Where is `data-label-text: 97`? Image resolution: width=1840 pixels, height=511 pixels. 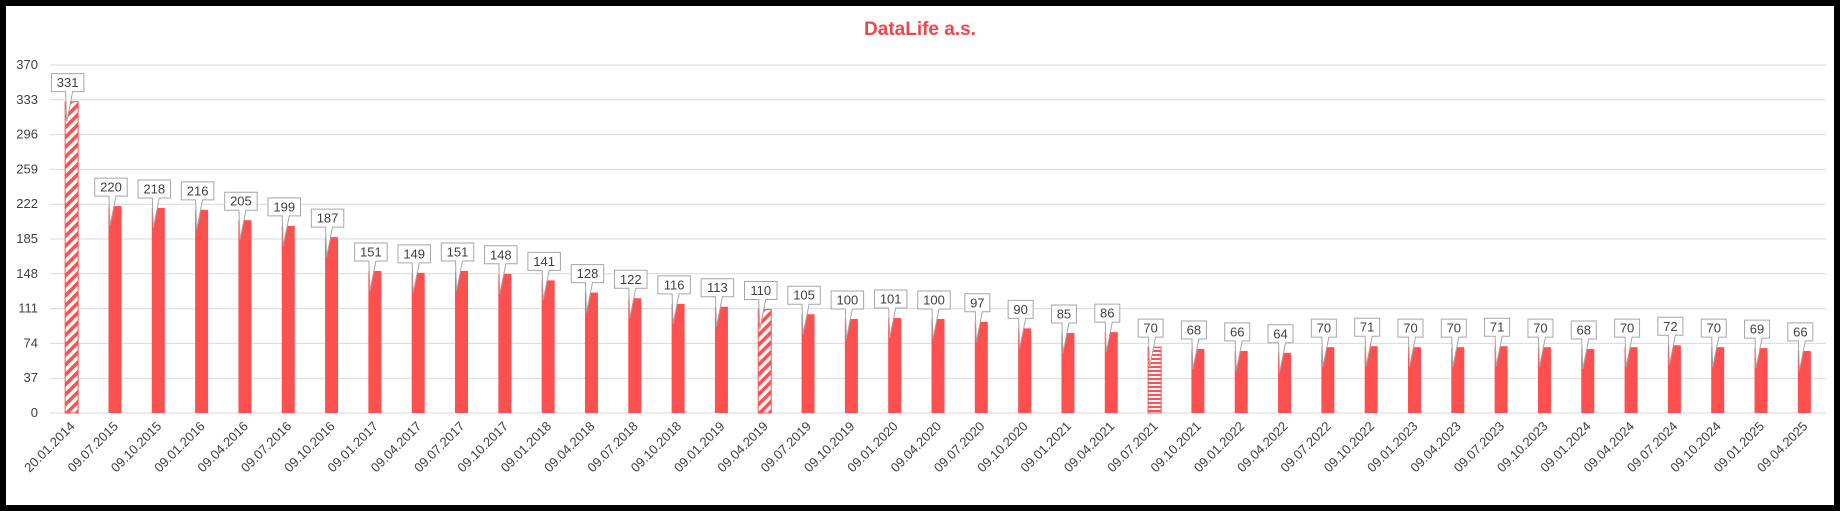 data-label-text: 97 is located at coordinates (977, 302).